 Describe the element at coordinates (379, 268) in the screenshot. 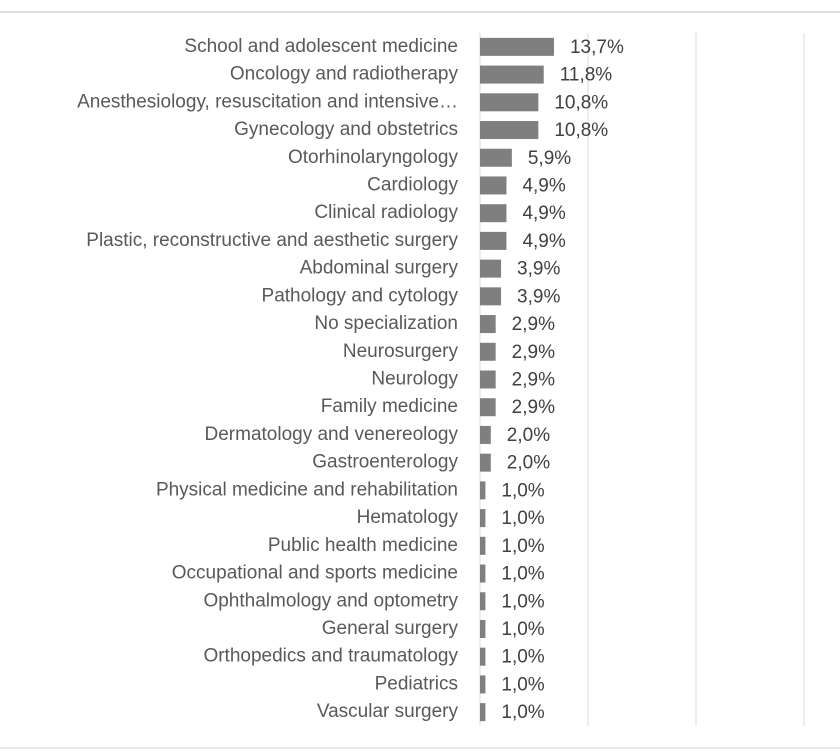

I see `category-label: Abdominal surgery` at that location.